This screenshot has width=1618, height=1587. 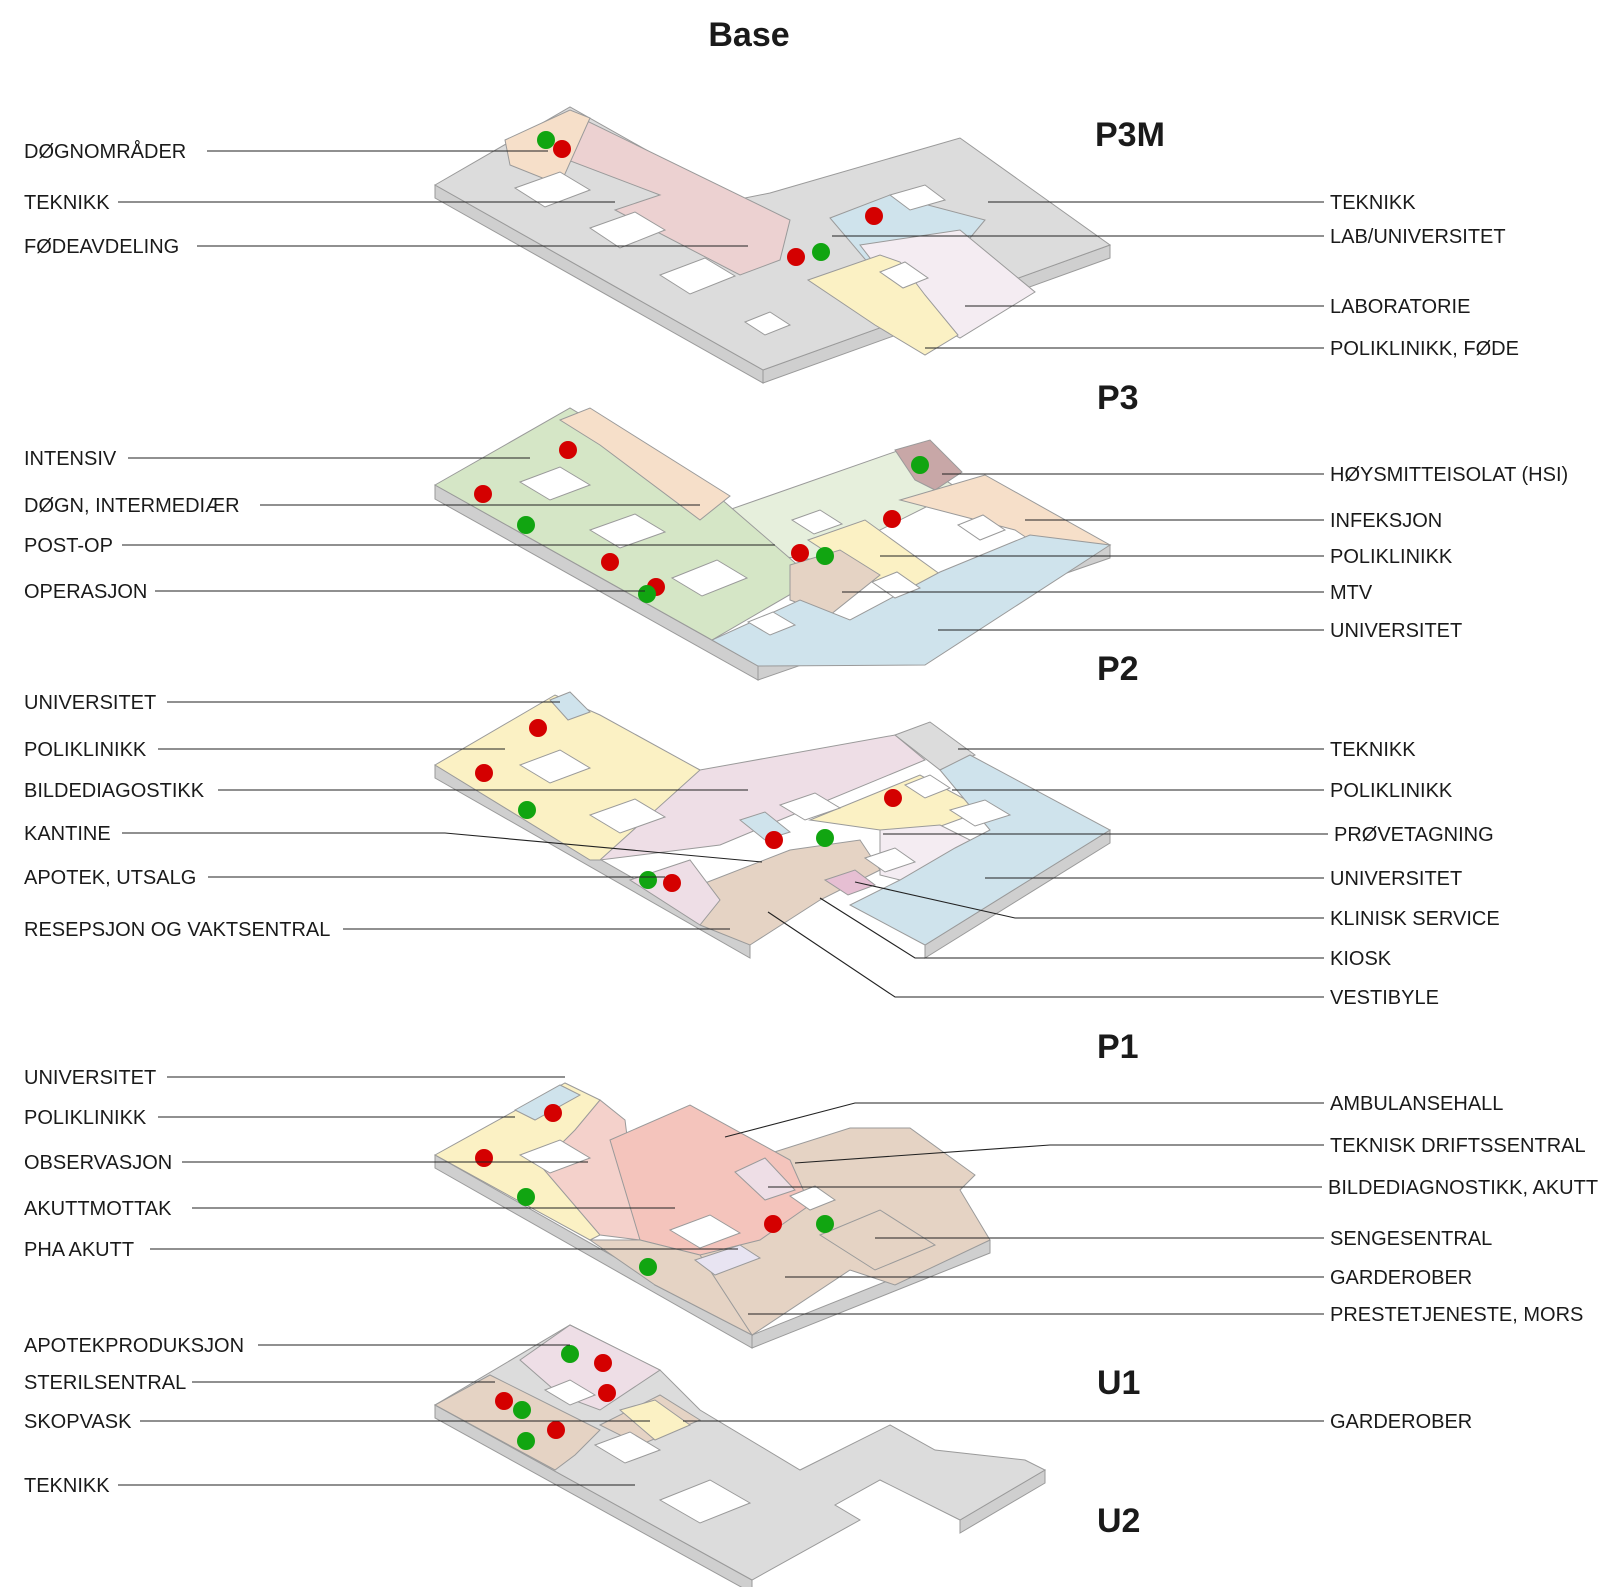 I want to click on label-p2-apotek-utsalg: APOTEK, UTSALG, so click(x=110, y=878).